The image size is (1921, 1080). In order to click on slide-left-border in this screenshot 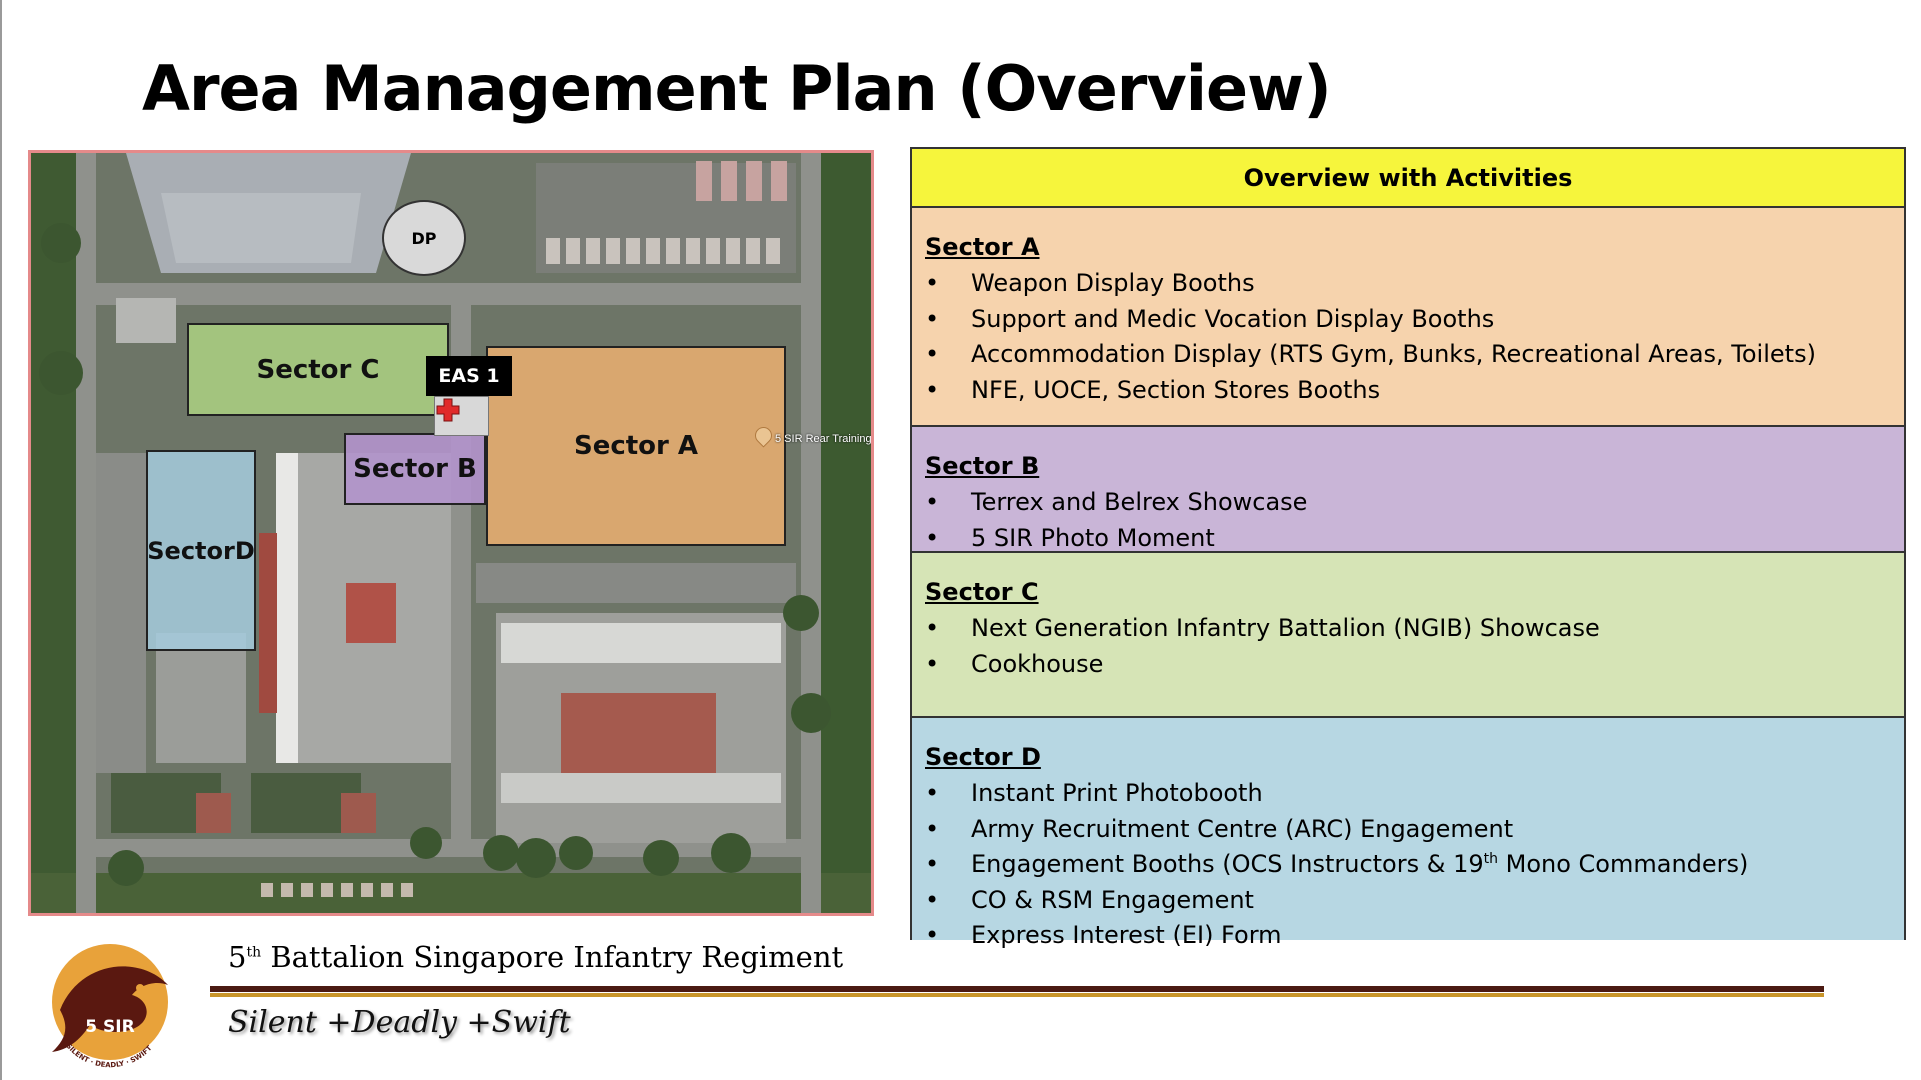, I will do `click(1, 540)`.